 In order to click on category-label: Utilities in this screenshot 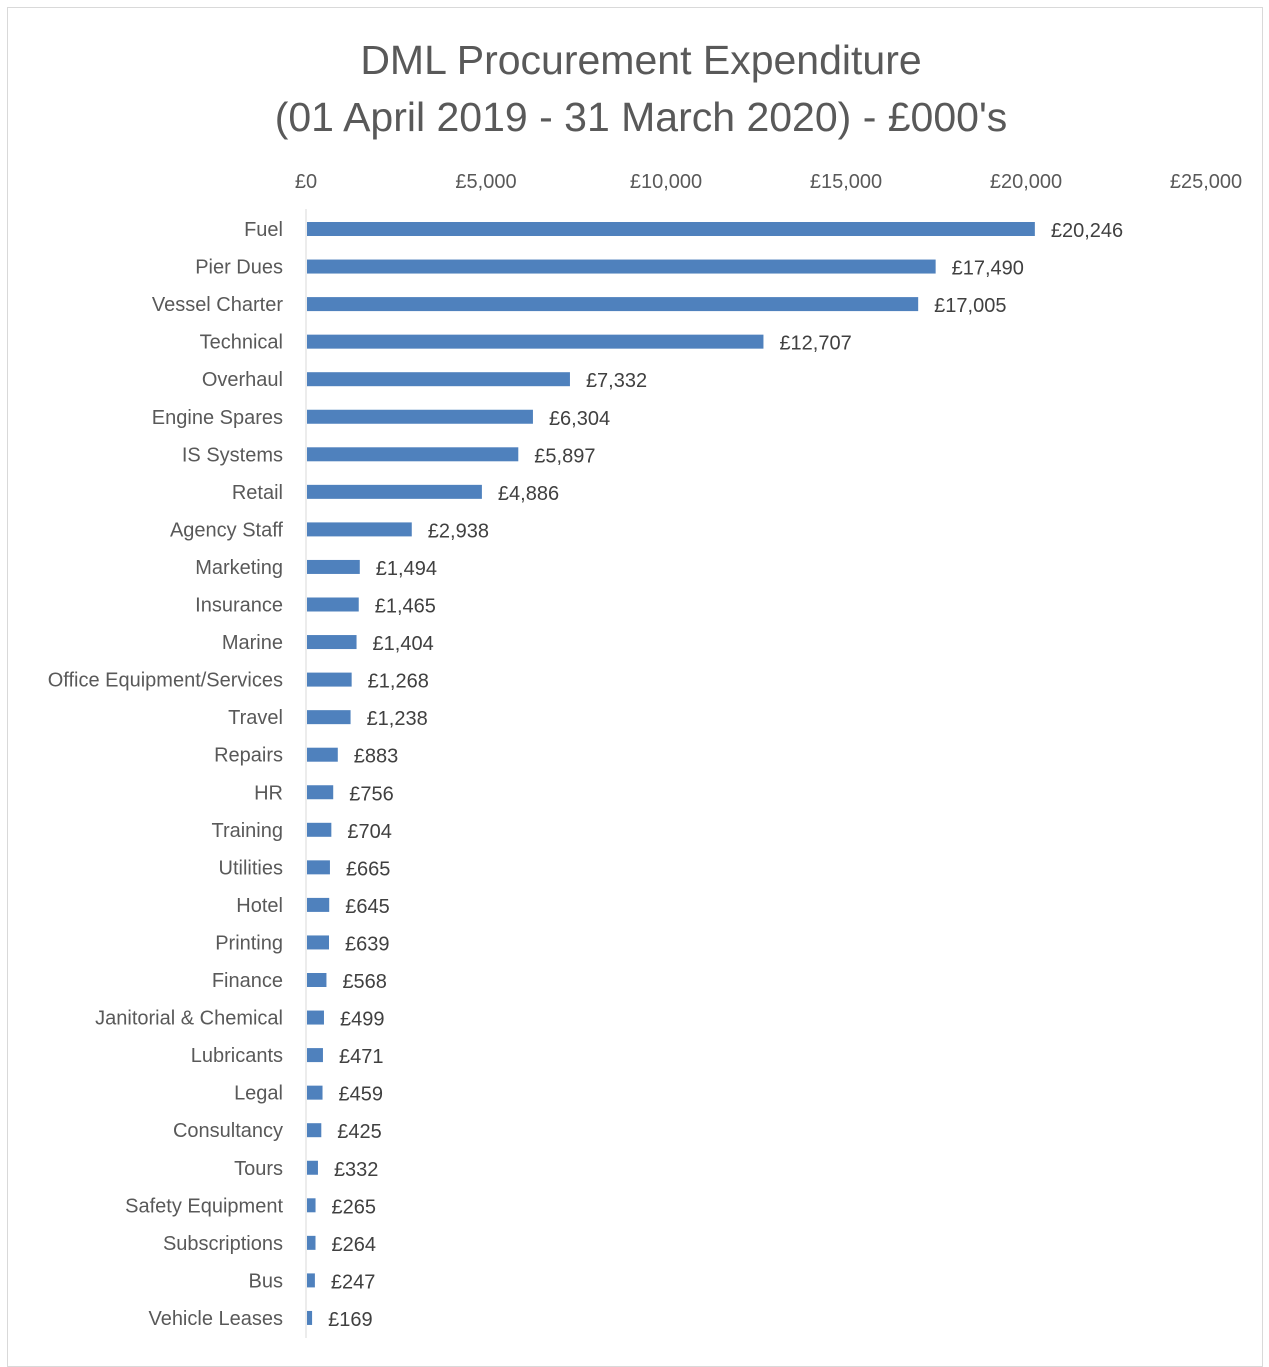, I will do `click(251, 868)`.